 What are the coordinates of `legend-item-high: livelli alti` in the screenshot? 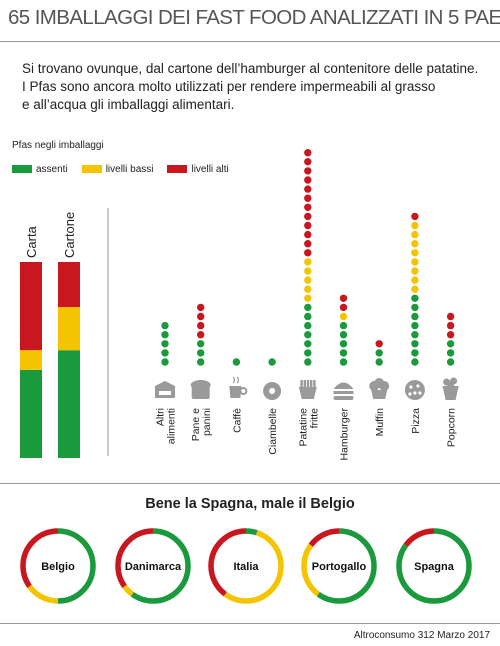 It's located at (198, 169).